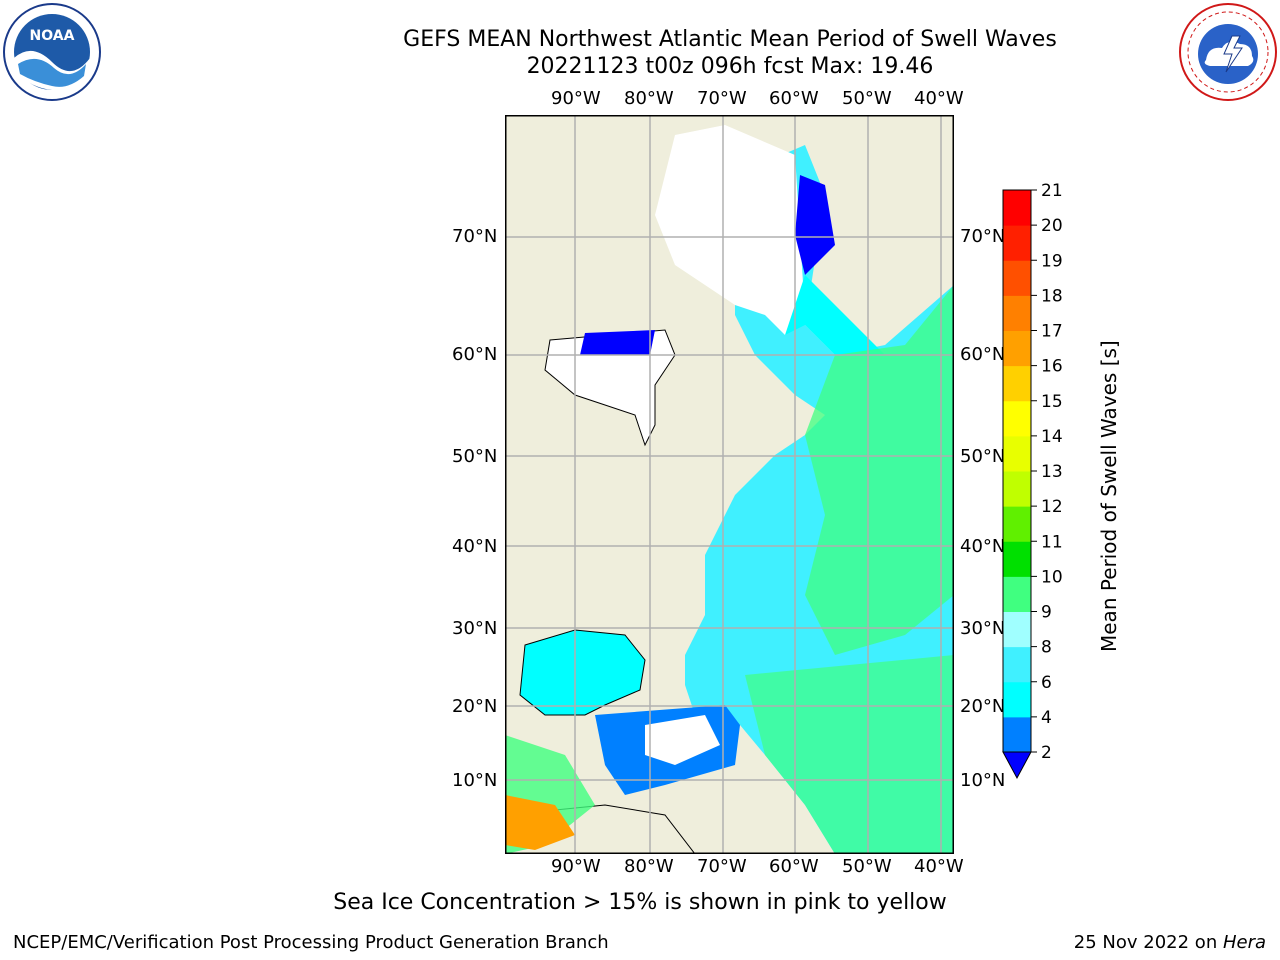 The height and width of the screenshot is (960, 1280). What do you see at coordinates (983, 236) in the screenshot?
I see `lat-tick-right-1: 70°N` at bounding box center [983, 236].